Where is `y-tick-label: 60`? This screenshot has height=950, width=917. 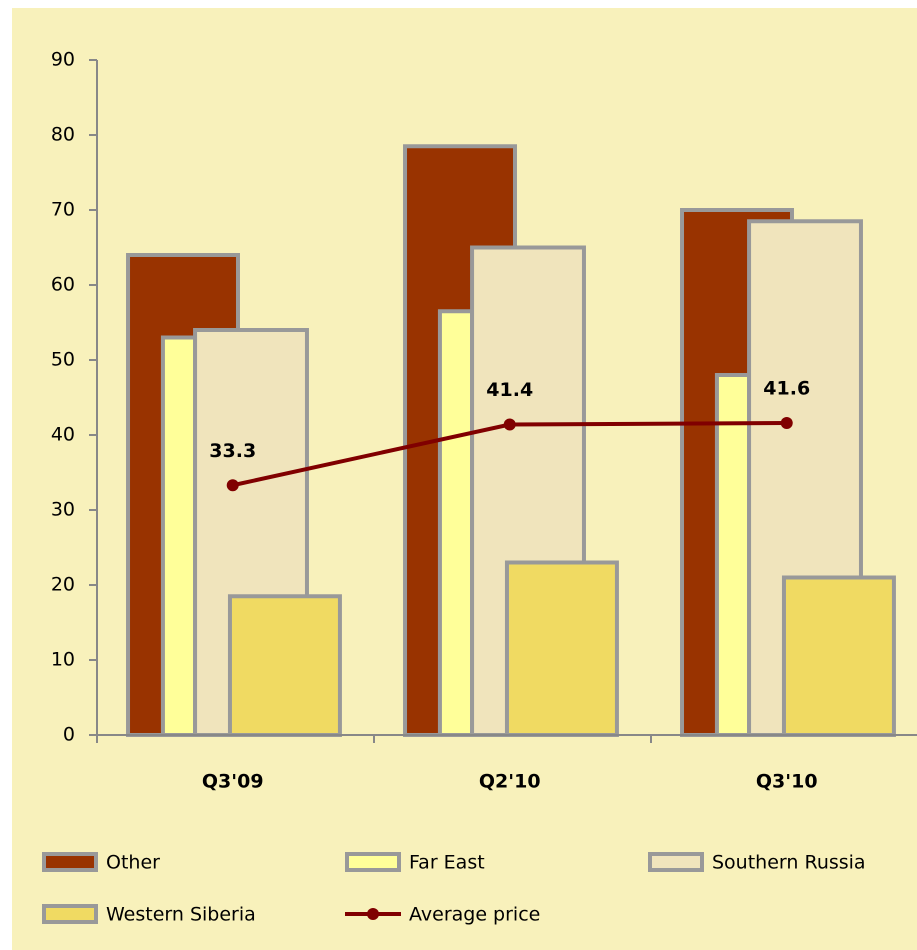
y-tick-label: 60 is located at coordinates (63, 285).